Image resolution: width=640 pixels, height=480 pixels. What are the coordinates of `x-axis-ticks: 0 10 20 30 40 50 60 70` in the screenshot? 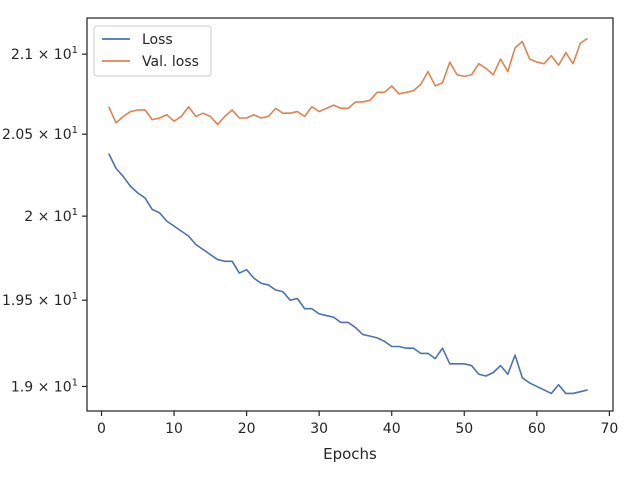 It's located at (357, 424).